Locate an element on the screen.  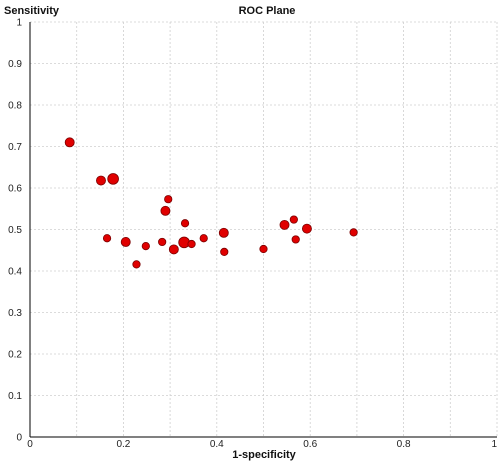
y-tick-label: 0.5 is located at coordinates (15, 230).